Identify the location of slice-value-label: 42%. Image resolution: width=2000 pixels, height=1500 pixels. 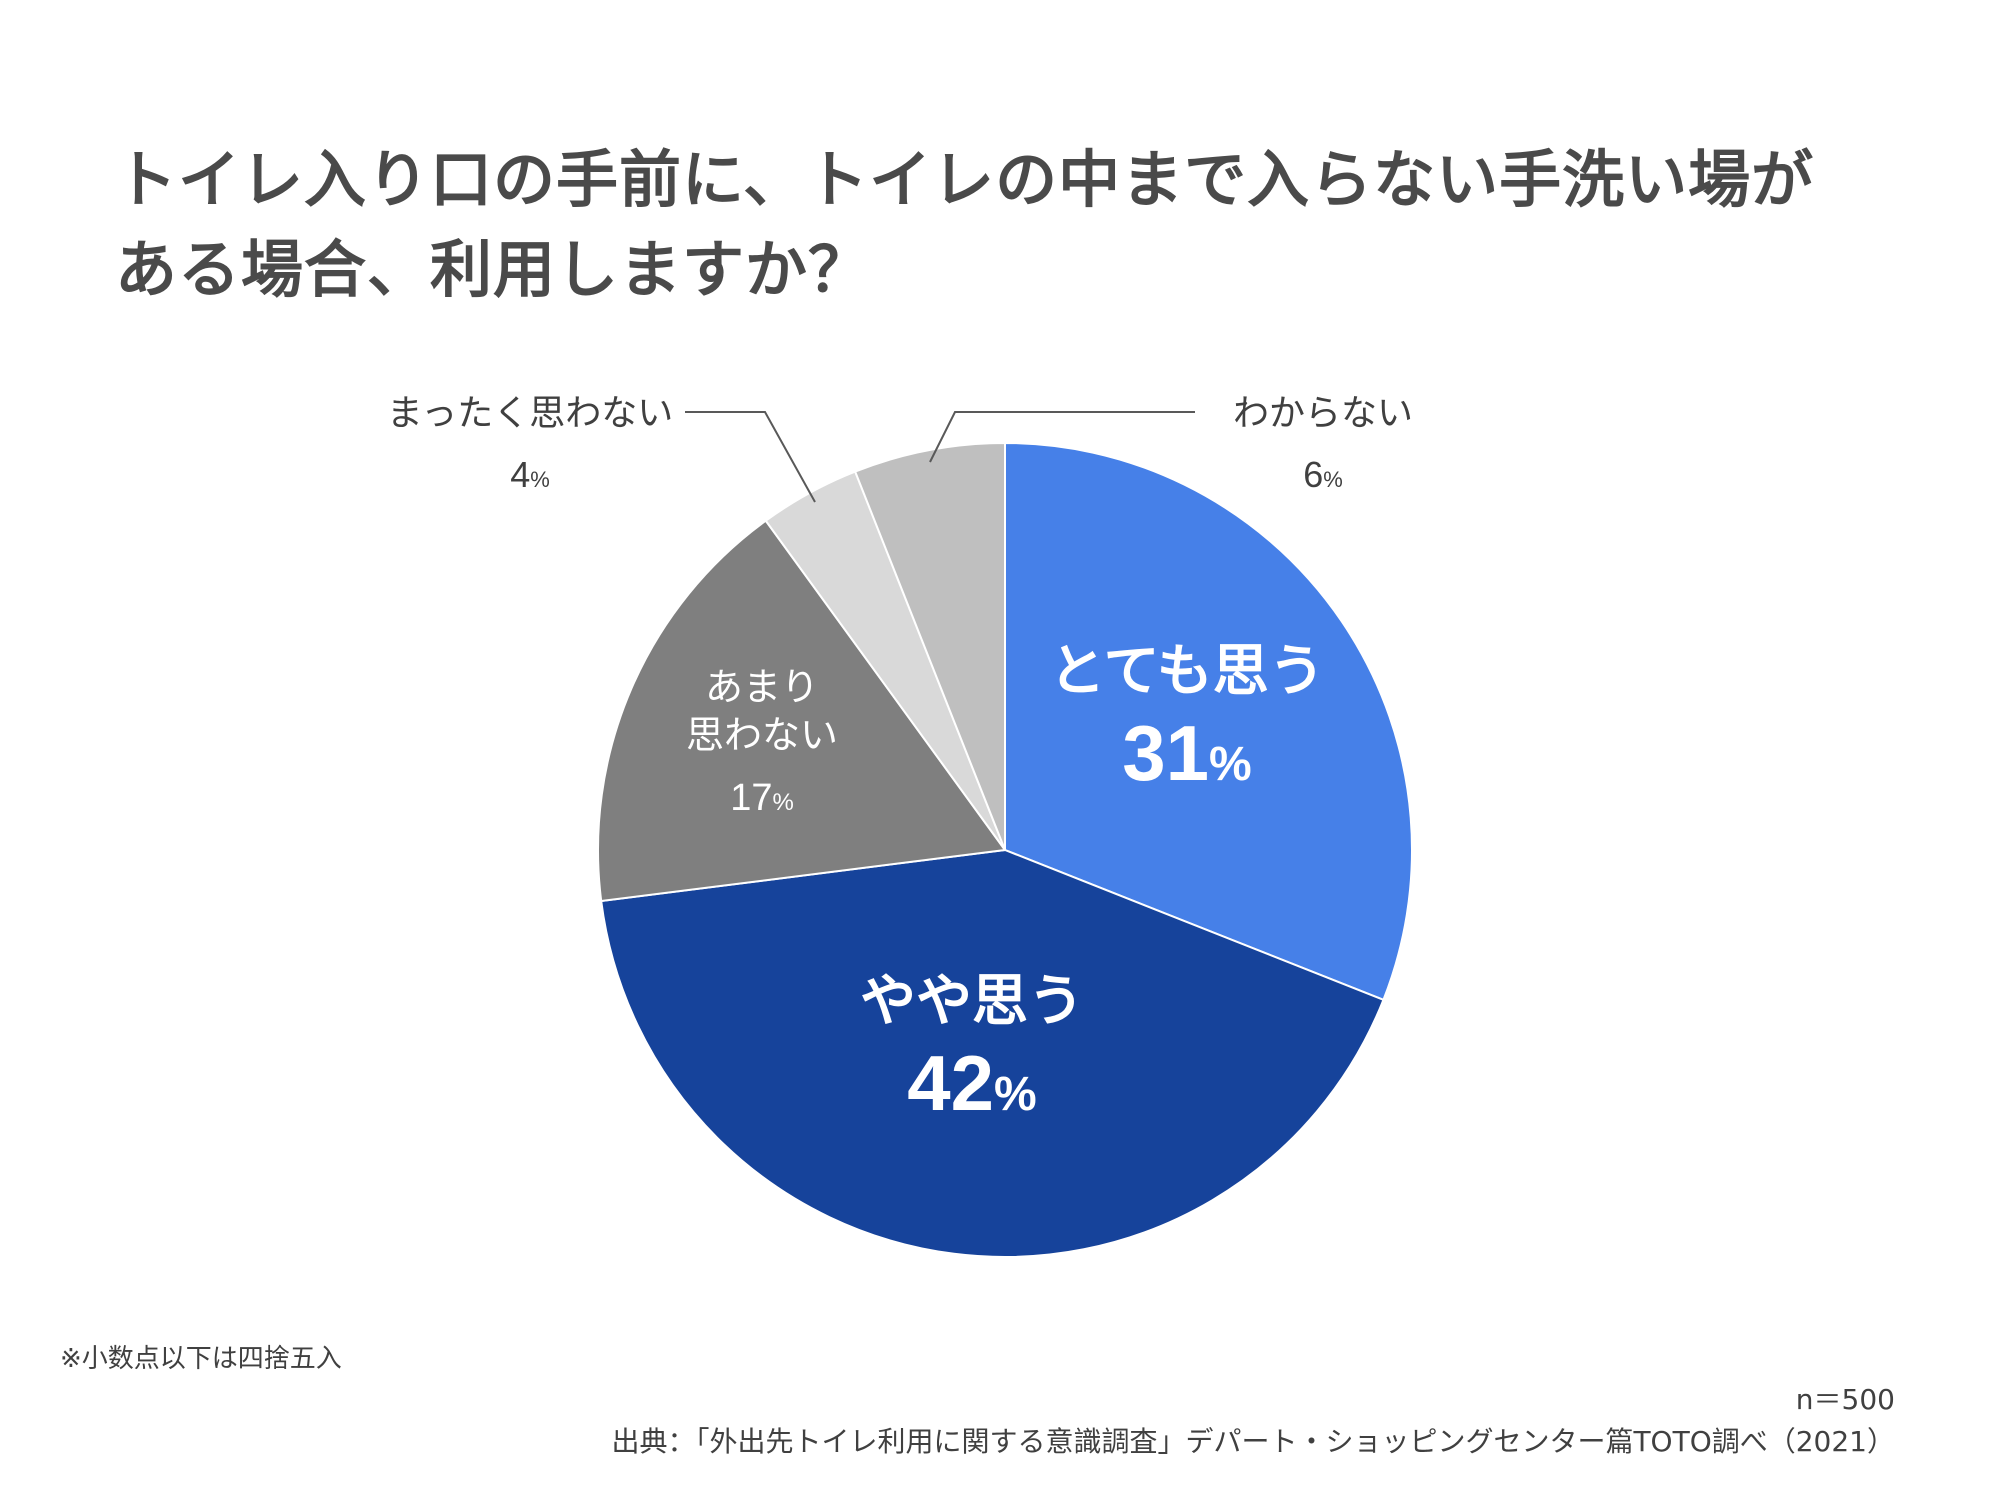
(971, 1083).